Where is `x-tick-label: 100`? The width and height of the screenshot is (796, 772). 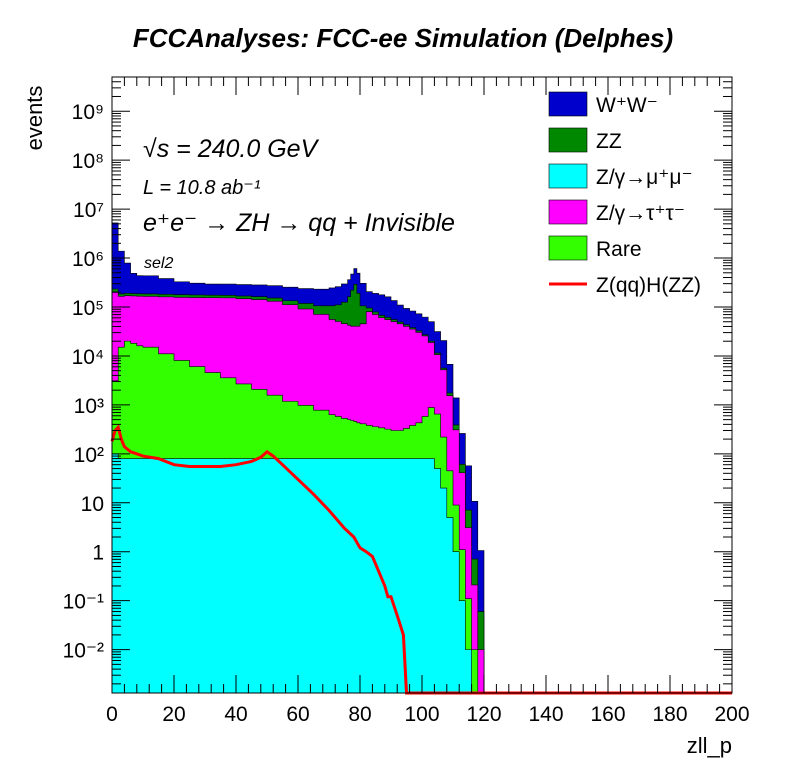 x-tick-label: 100 is located at coordinates (421, 714).